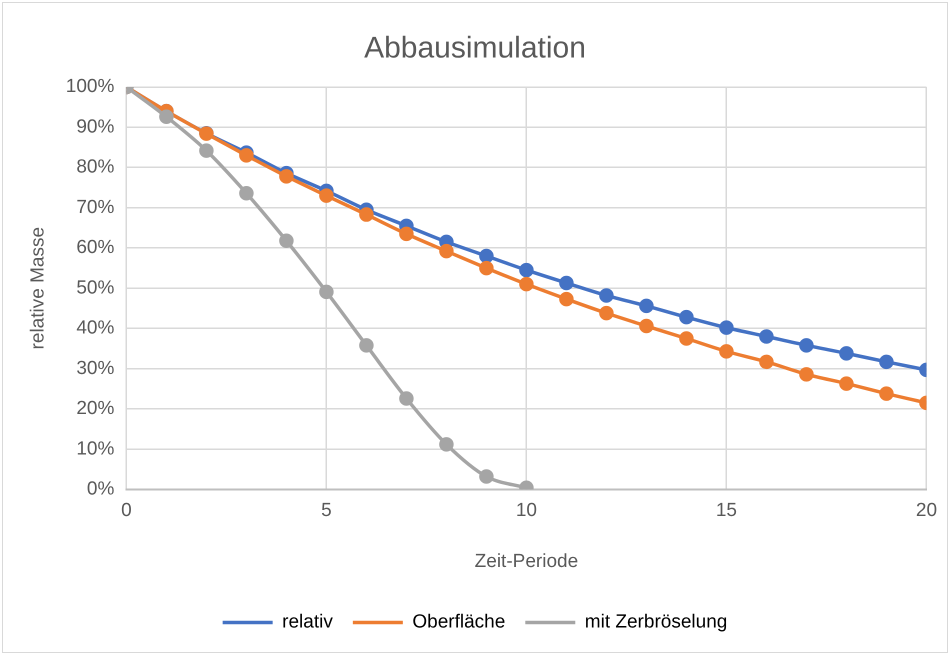  Describe the element at coordinates (95, 449) in the screenshot. I see `y-tick-label: 10%` at that location.